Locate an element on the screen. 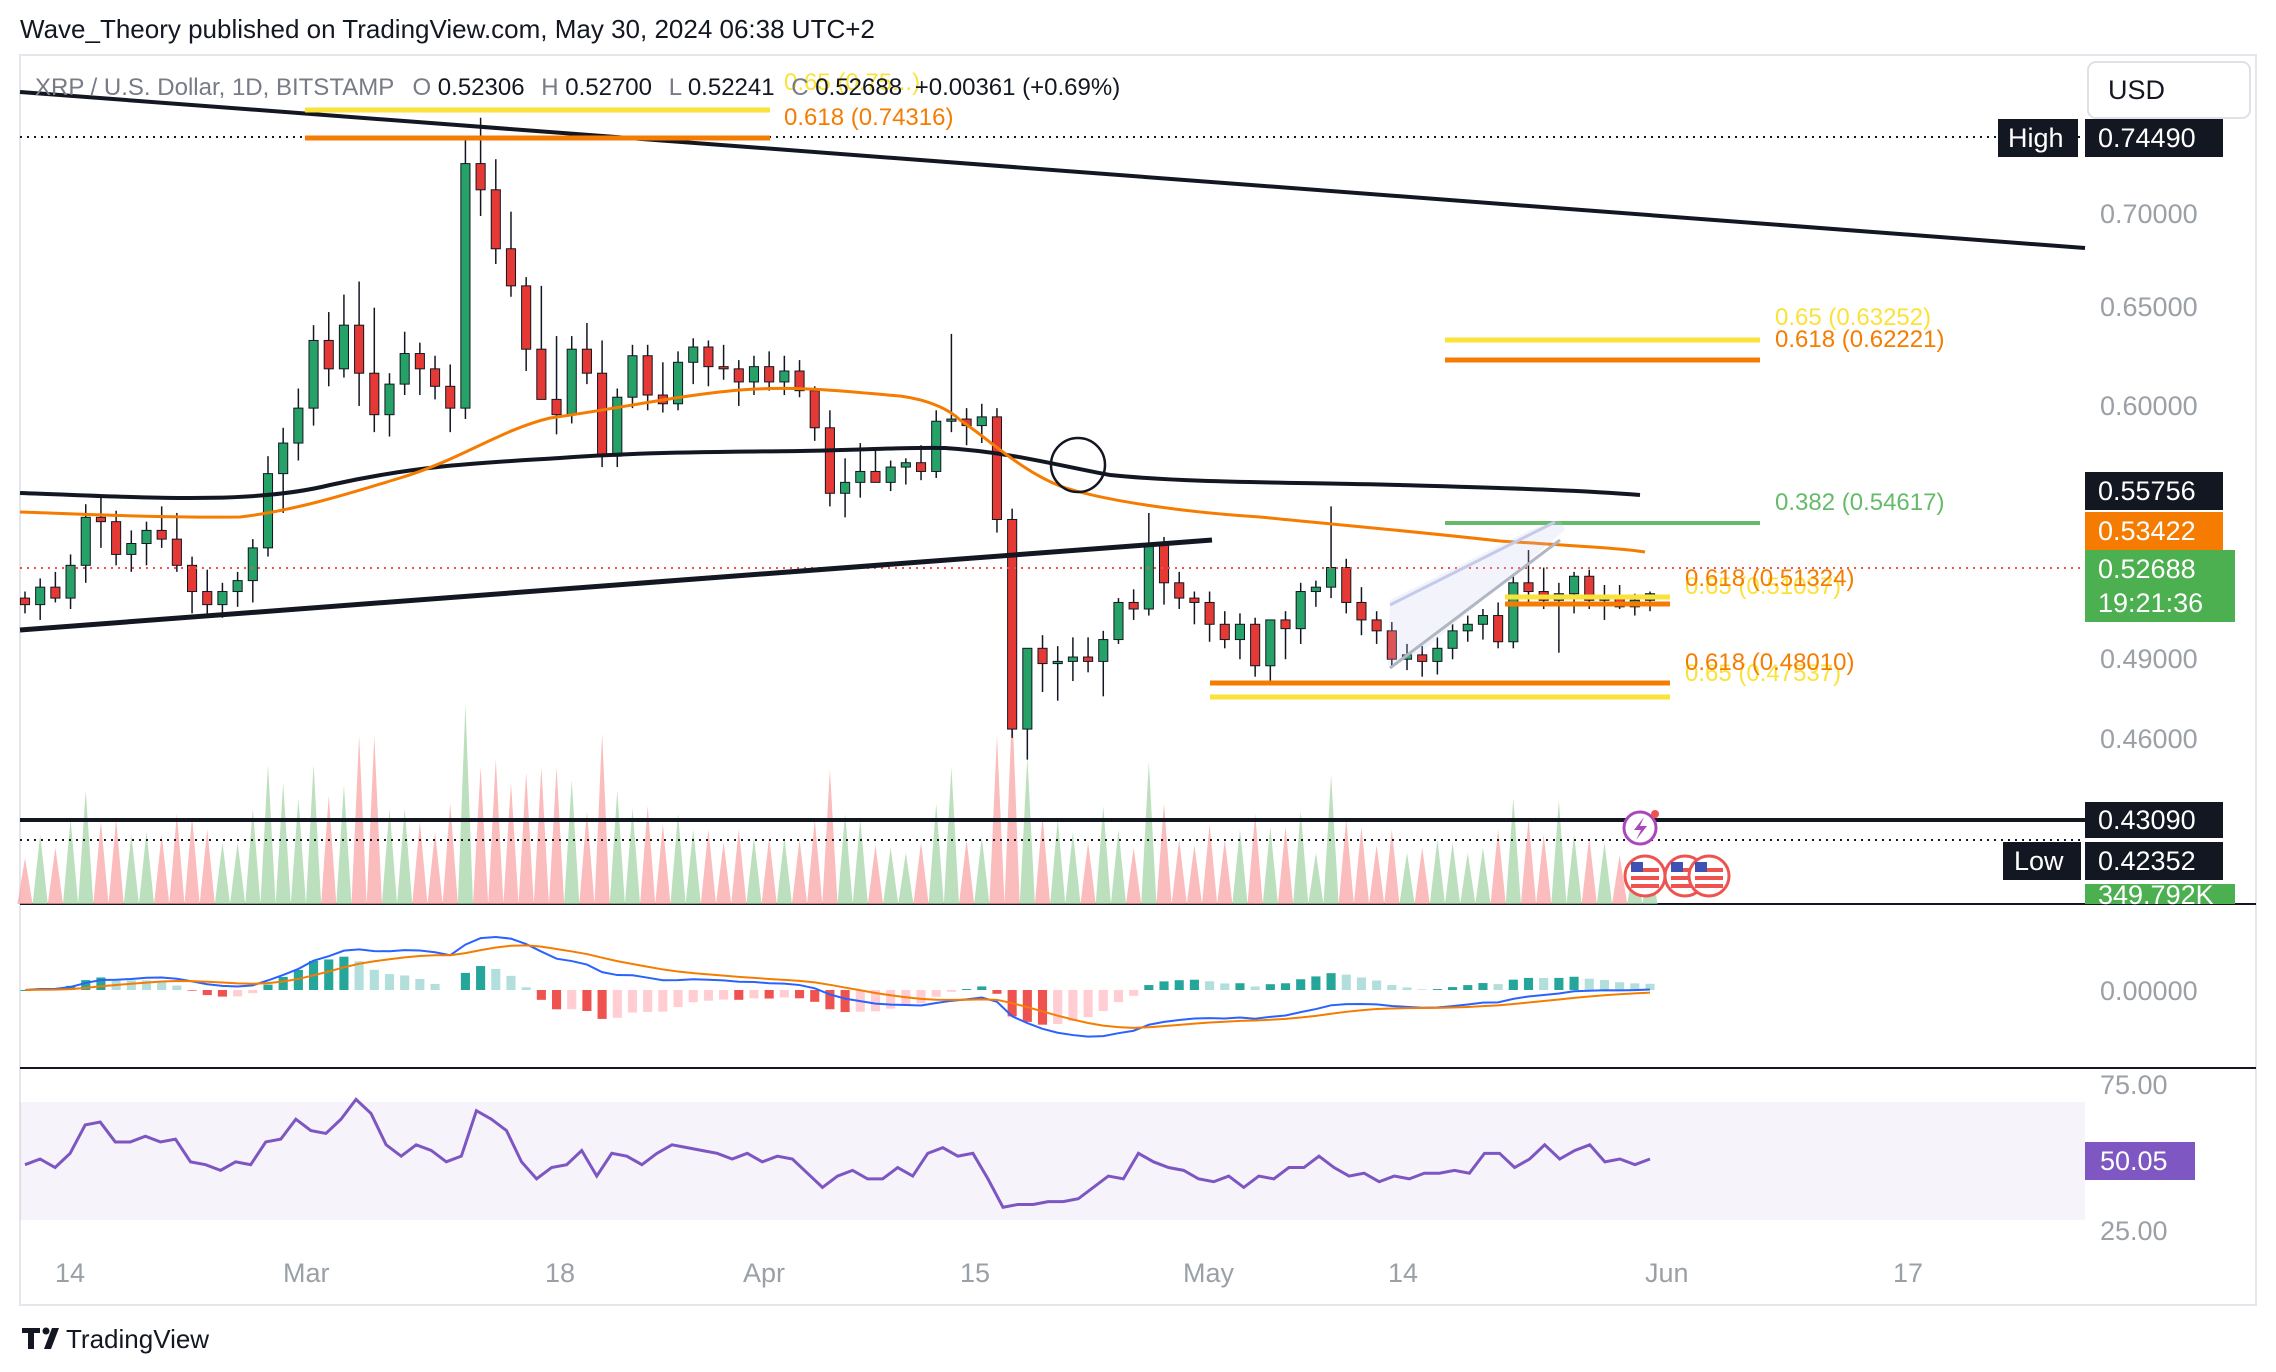 The width and height of the screenshot is (2276, 1372). ma200-tag is located at coordinates (2154, 491).